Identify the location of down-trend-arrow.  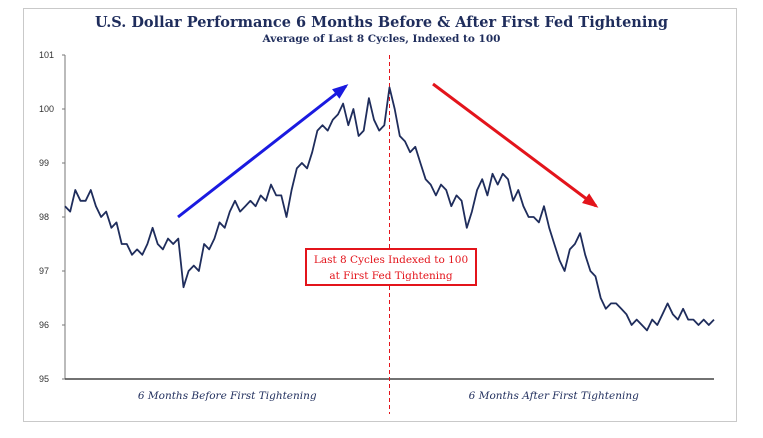
(515, 145).